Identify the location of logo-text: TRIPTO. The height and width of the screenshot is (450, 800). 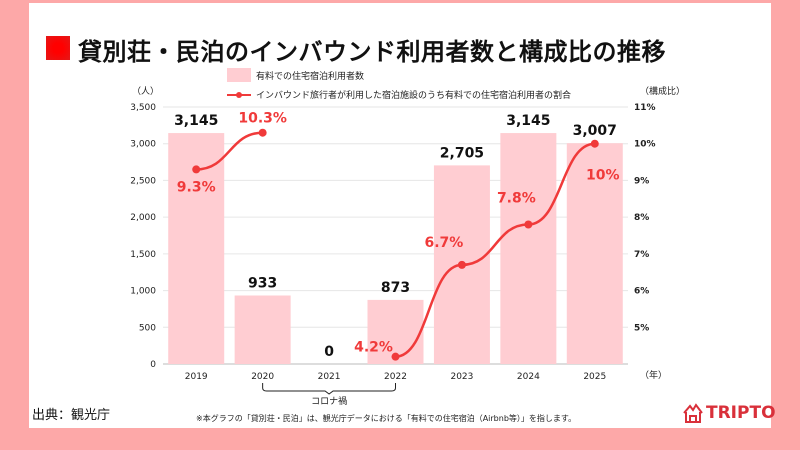
(741, 413).